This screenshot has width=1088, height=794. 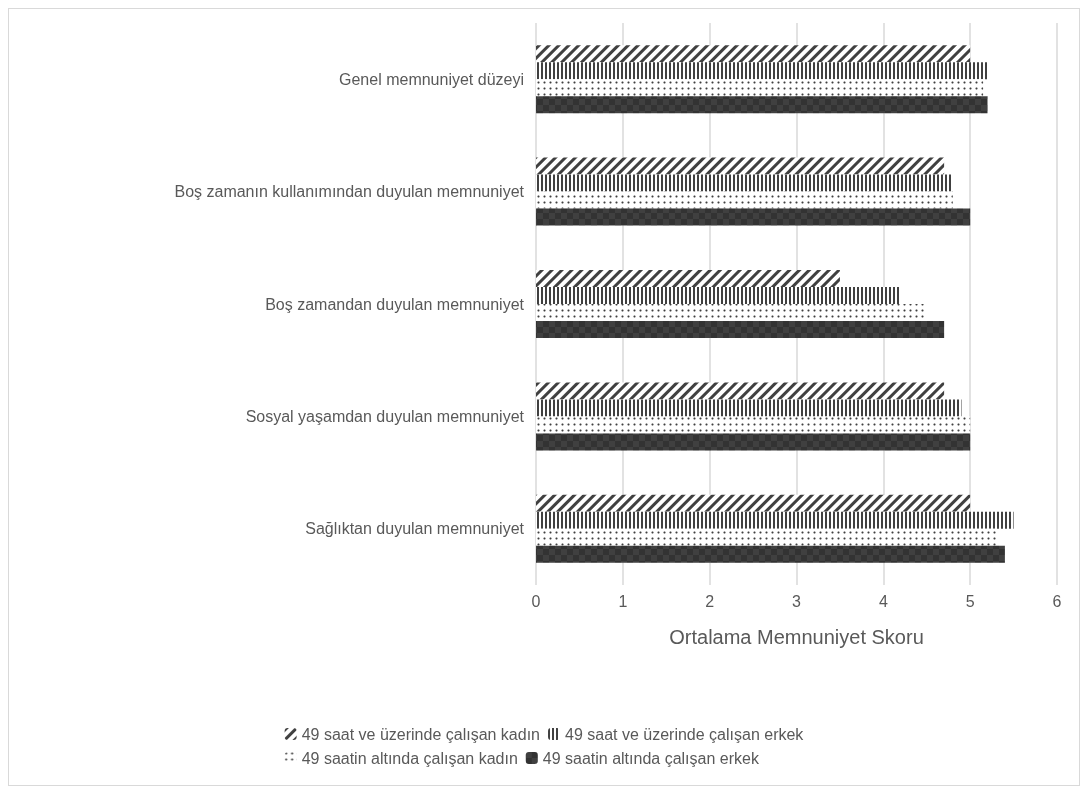 I want to click on x-tick-label: 5, so click(x=970, y=601).